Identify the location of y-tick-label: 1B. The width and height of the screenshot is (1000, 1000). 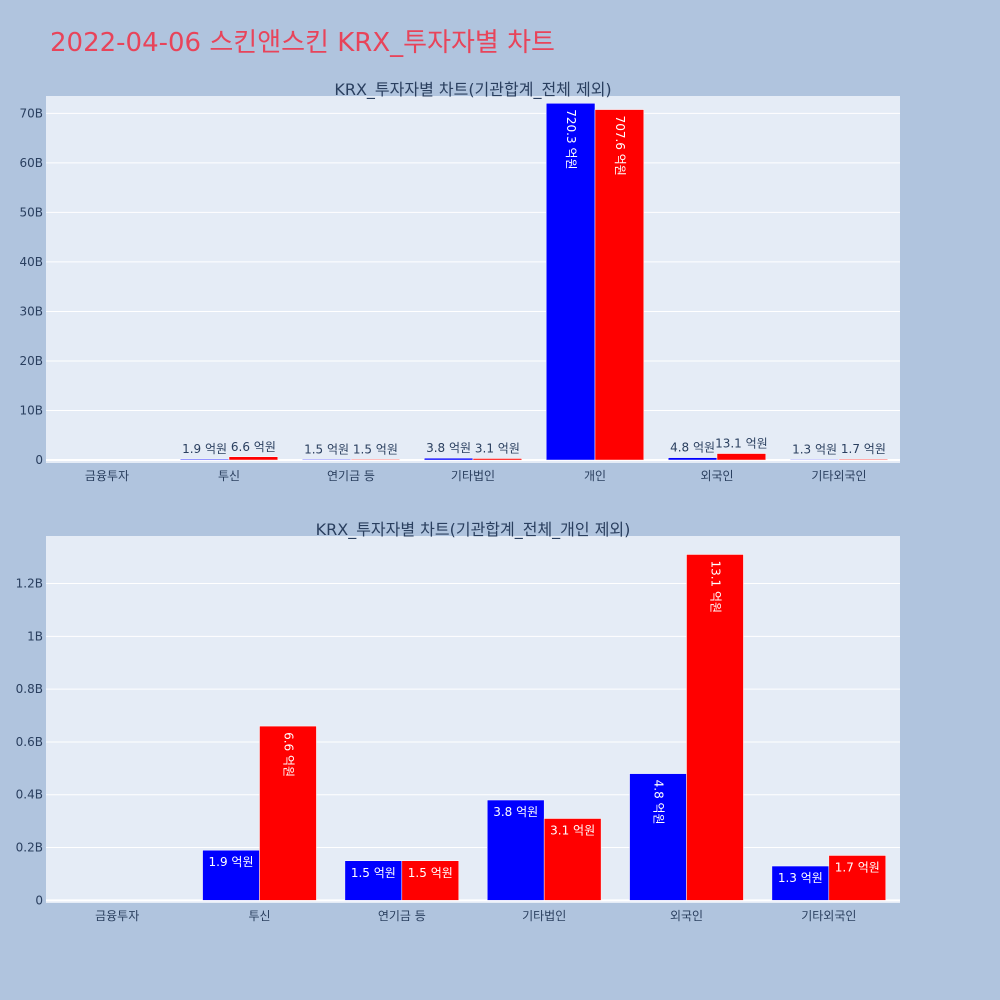
(35, 636).